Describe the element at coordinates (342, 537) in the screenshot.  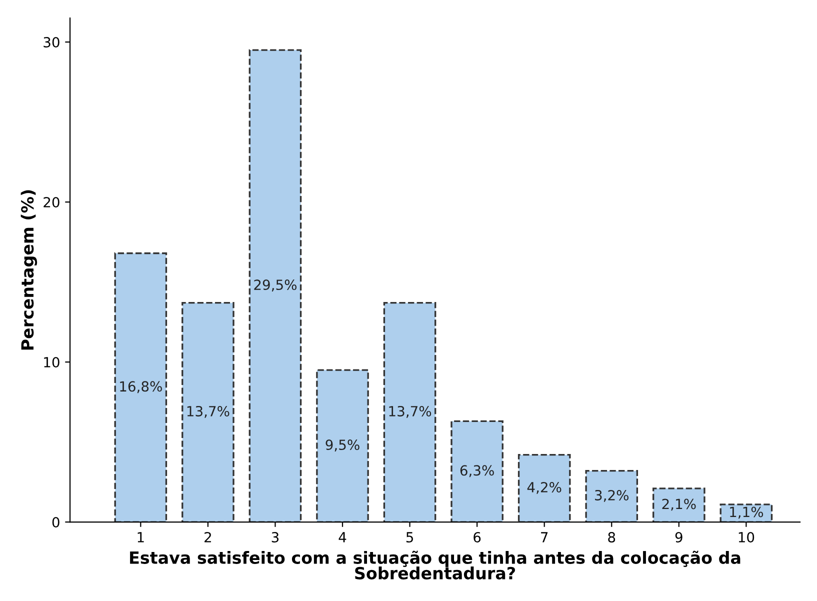
I see `x-tick-label: 4` at that location.